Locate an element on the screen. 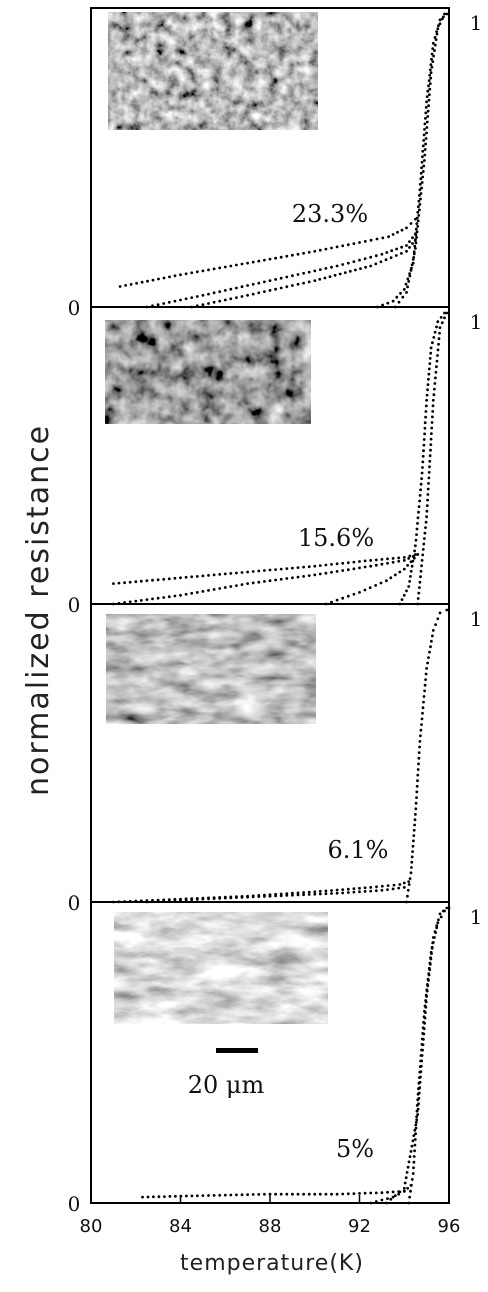 The width and height of the screenshot is (488, 1292). y-tick-label: 1 is located at coordinates (476, 917).